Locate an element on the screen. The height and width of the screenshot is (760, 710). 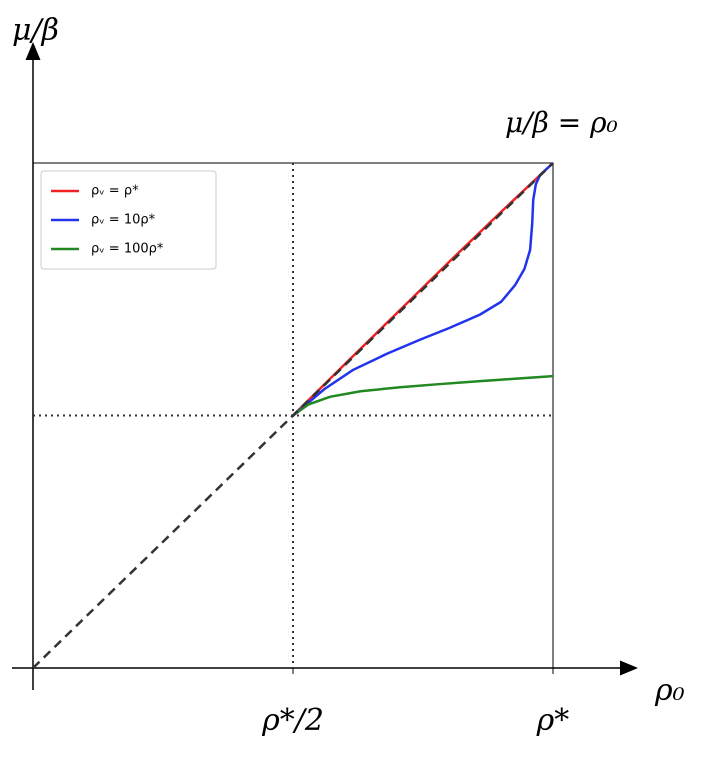
x-tick-label: ρ* is located at coordinates (553, 720).